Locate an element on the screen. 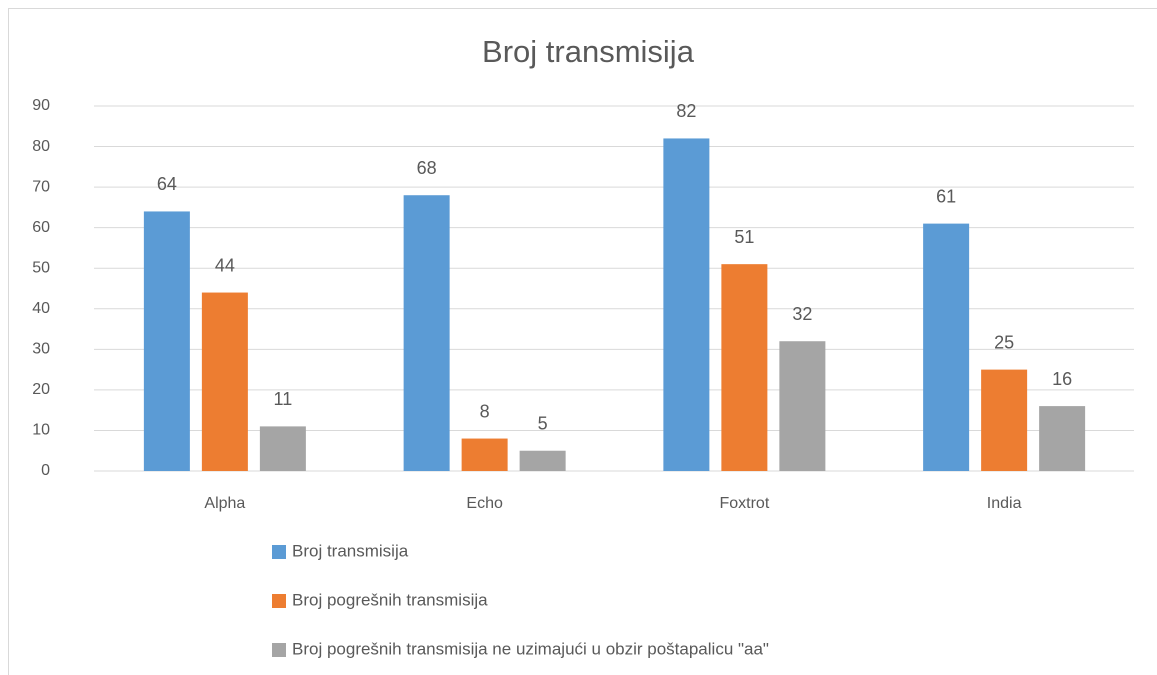  x-tick-label: India is located at coordinates (1004, 503).